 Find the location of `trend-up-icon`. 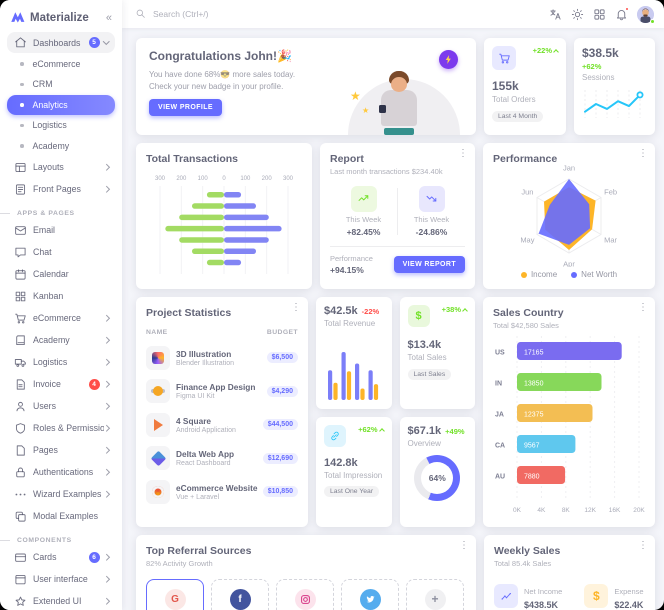

trend-up-icon is located at coordinates (363, 199).